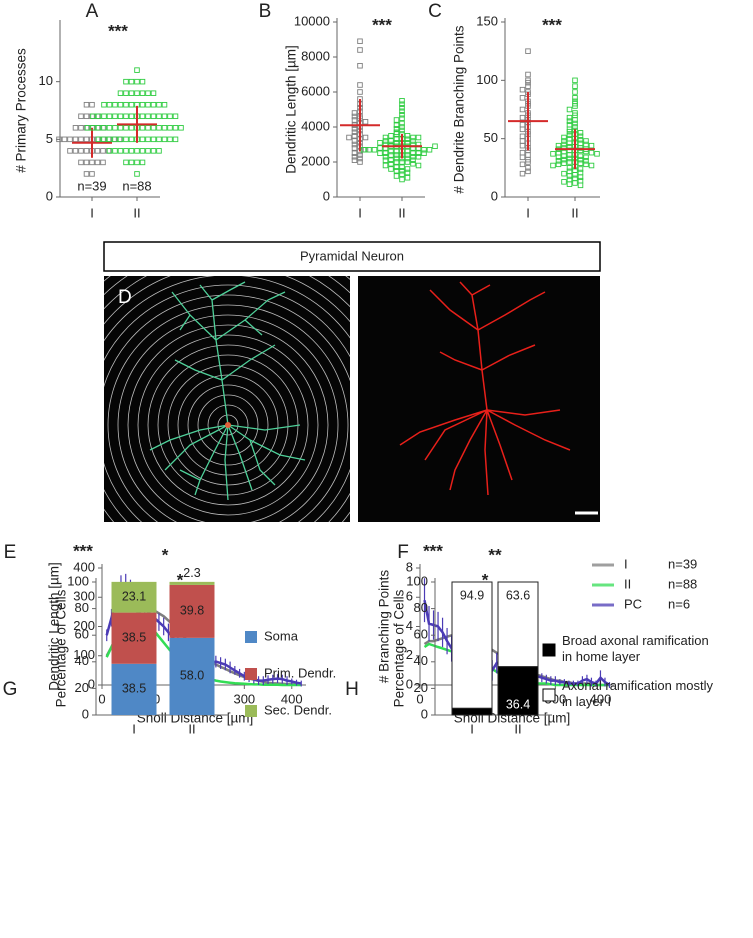 This screenshot has height=938, width=753. What do you see at coordinates (244, 698) in the screenshot?
I see `x-tick-label: 300` at bounding box center [244, 698].